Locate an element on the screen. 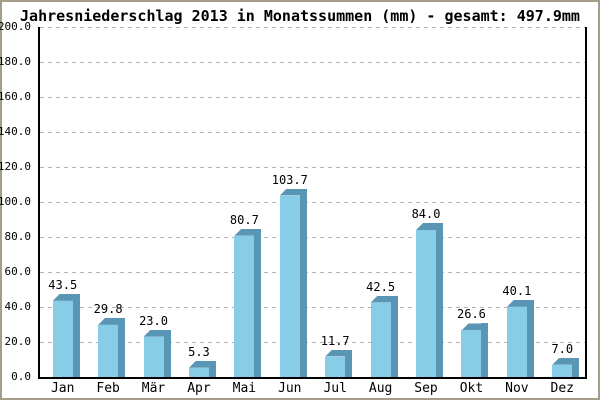 The image size is (600, 400). y-axis-tick-label: 140.0 is located at coordinates (15, 131).